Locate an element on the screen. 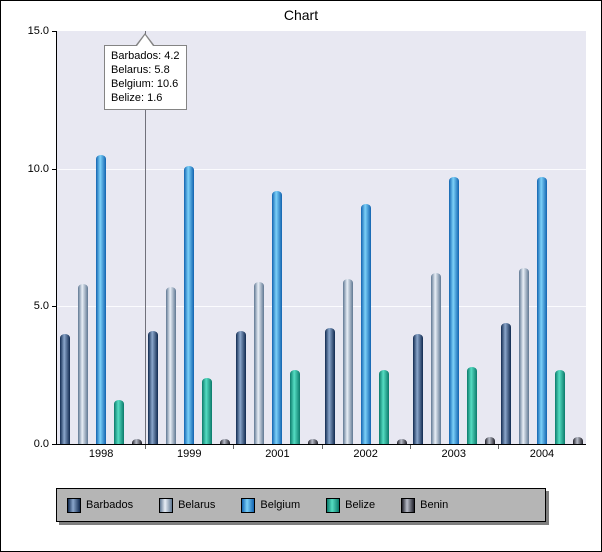 Image resolution: width=602 pixels, height=552 pixels. bar-belarus-2004 is located at coordinates (523, 355).